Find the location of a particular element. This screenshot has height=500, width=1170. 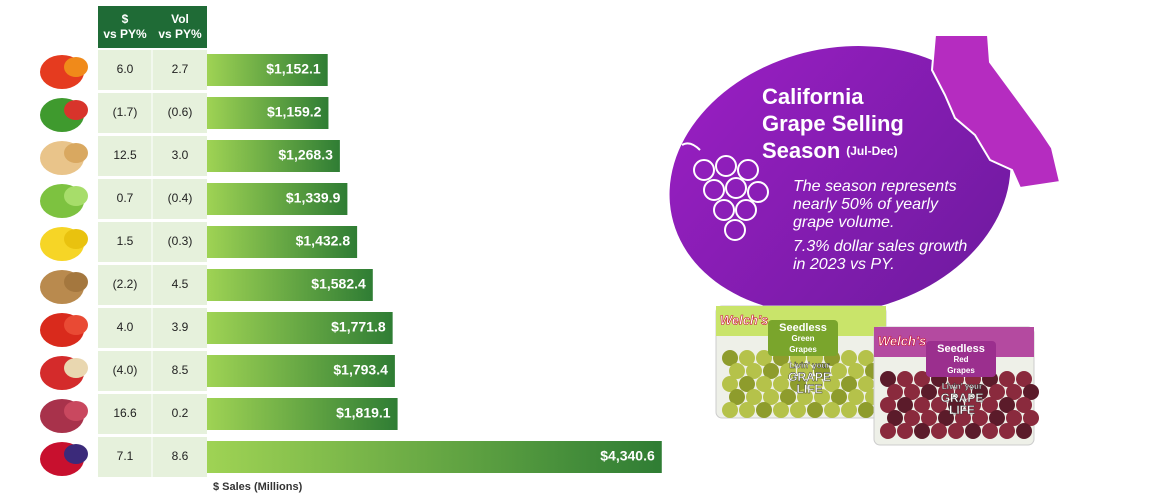

callout-body-line: nearly 50% of yearly is located at coordinates (866, 204).